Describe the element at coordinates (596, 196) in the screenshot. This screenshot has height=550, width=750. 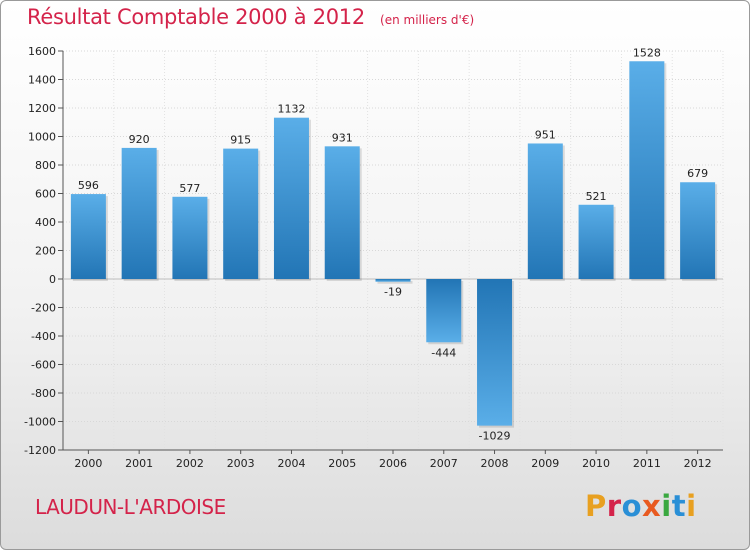
I see `data-label: 521` at that location.